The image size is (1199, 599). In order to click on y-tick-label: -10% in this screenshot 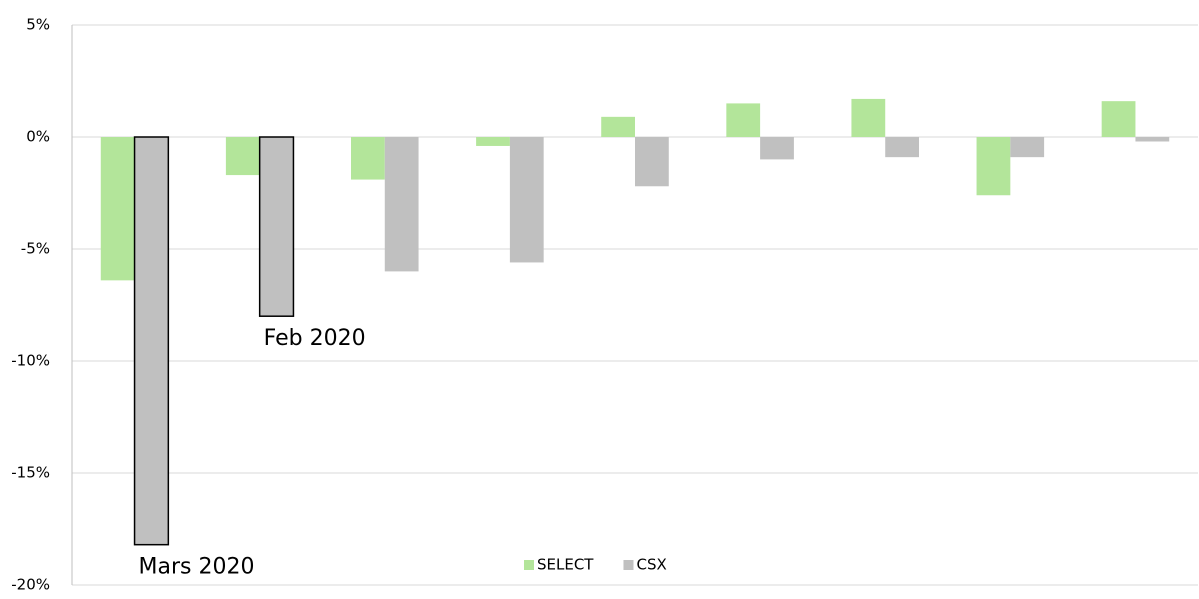, I will do `click(30, 361)`.